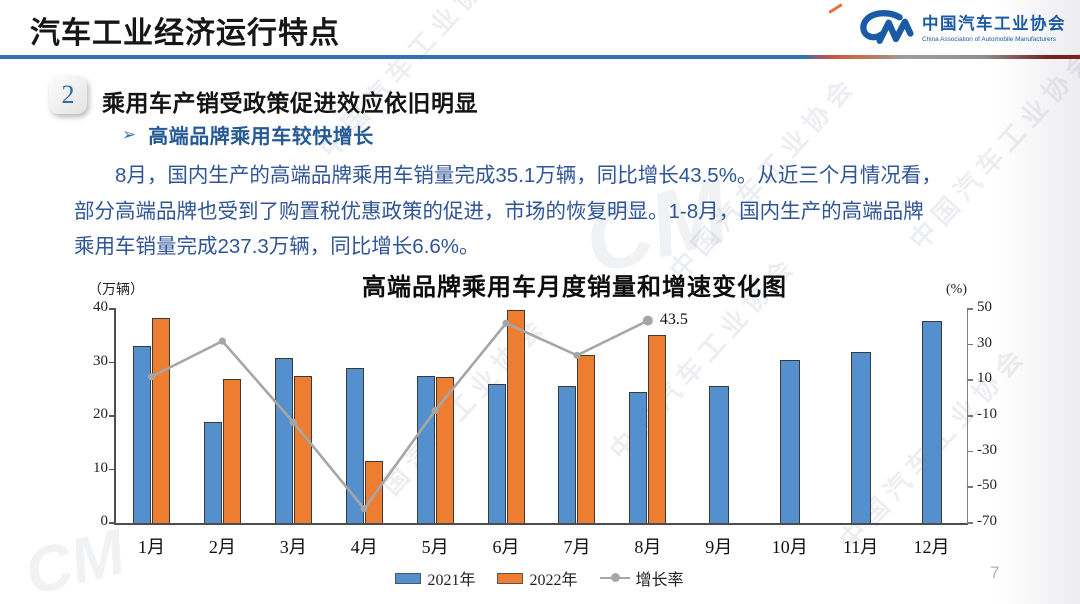 The height and width of the screenshot is (604, 1080). What do you see at coordinates (994, 24) in the screenshot?
I see `logo-org-name-cn: 中国汽车工业协会` at bounding box center [994, 24].